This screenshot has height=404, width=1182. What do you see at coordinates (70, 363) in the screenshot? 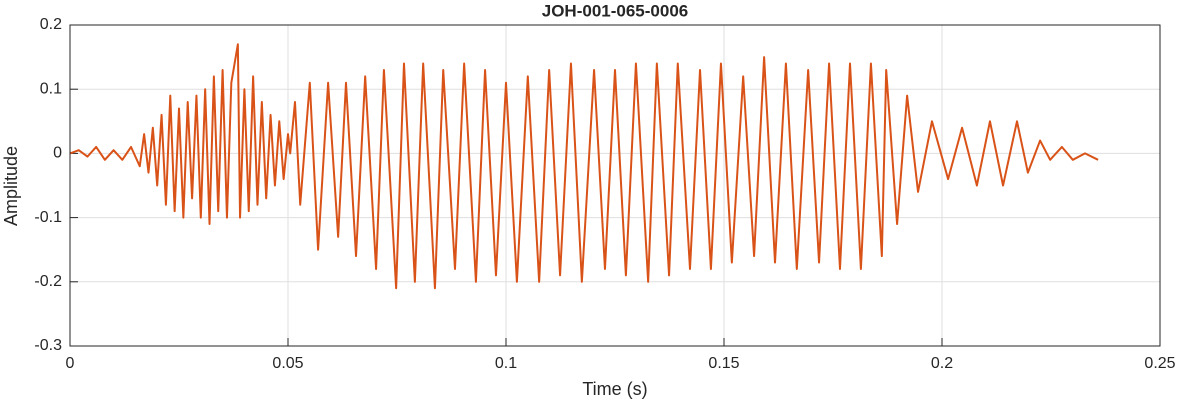
I see `x-tick-label: 0` at bounding box center [70, 363].